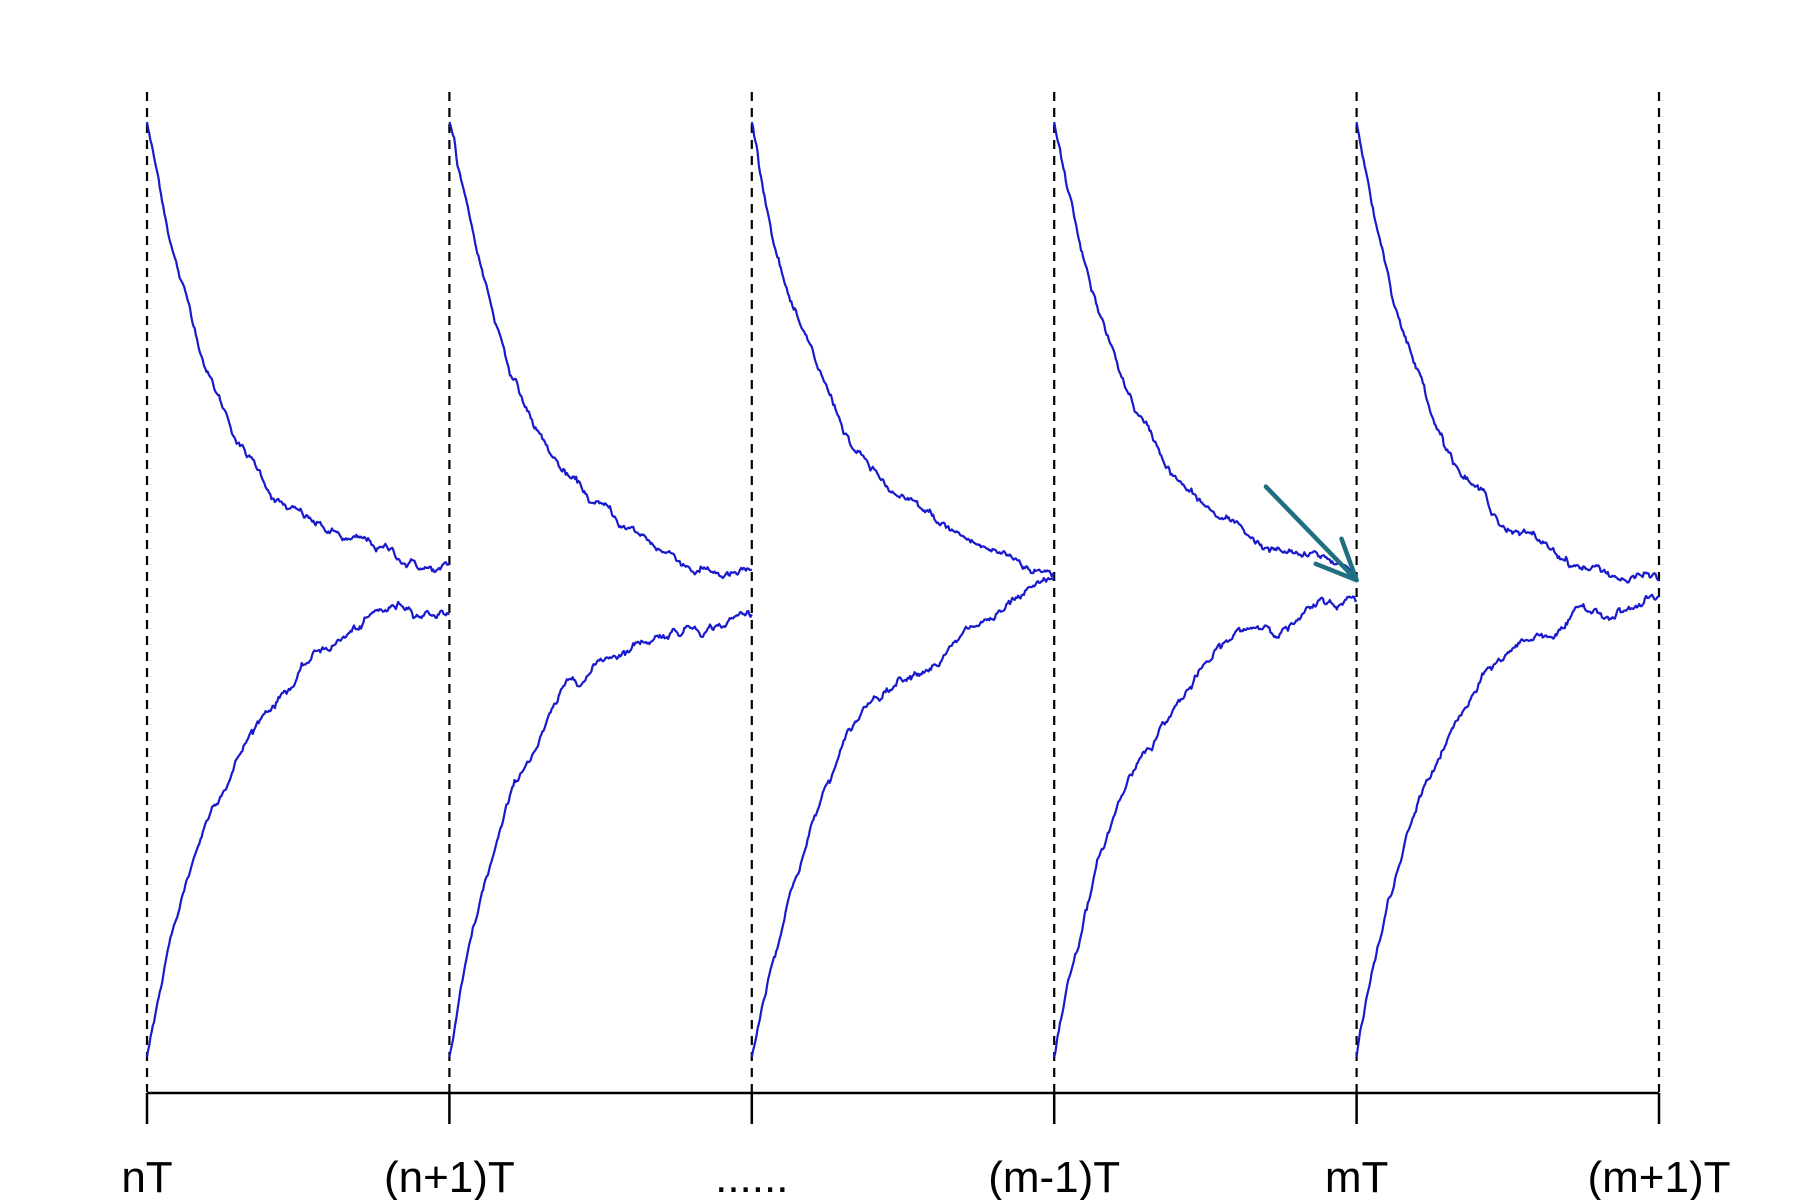  I want to click on arrow-annotation, so click(1311, 533).